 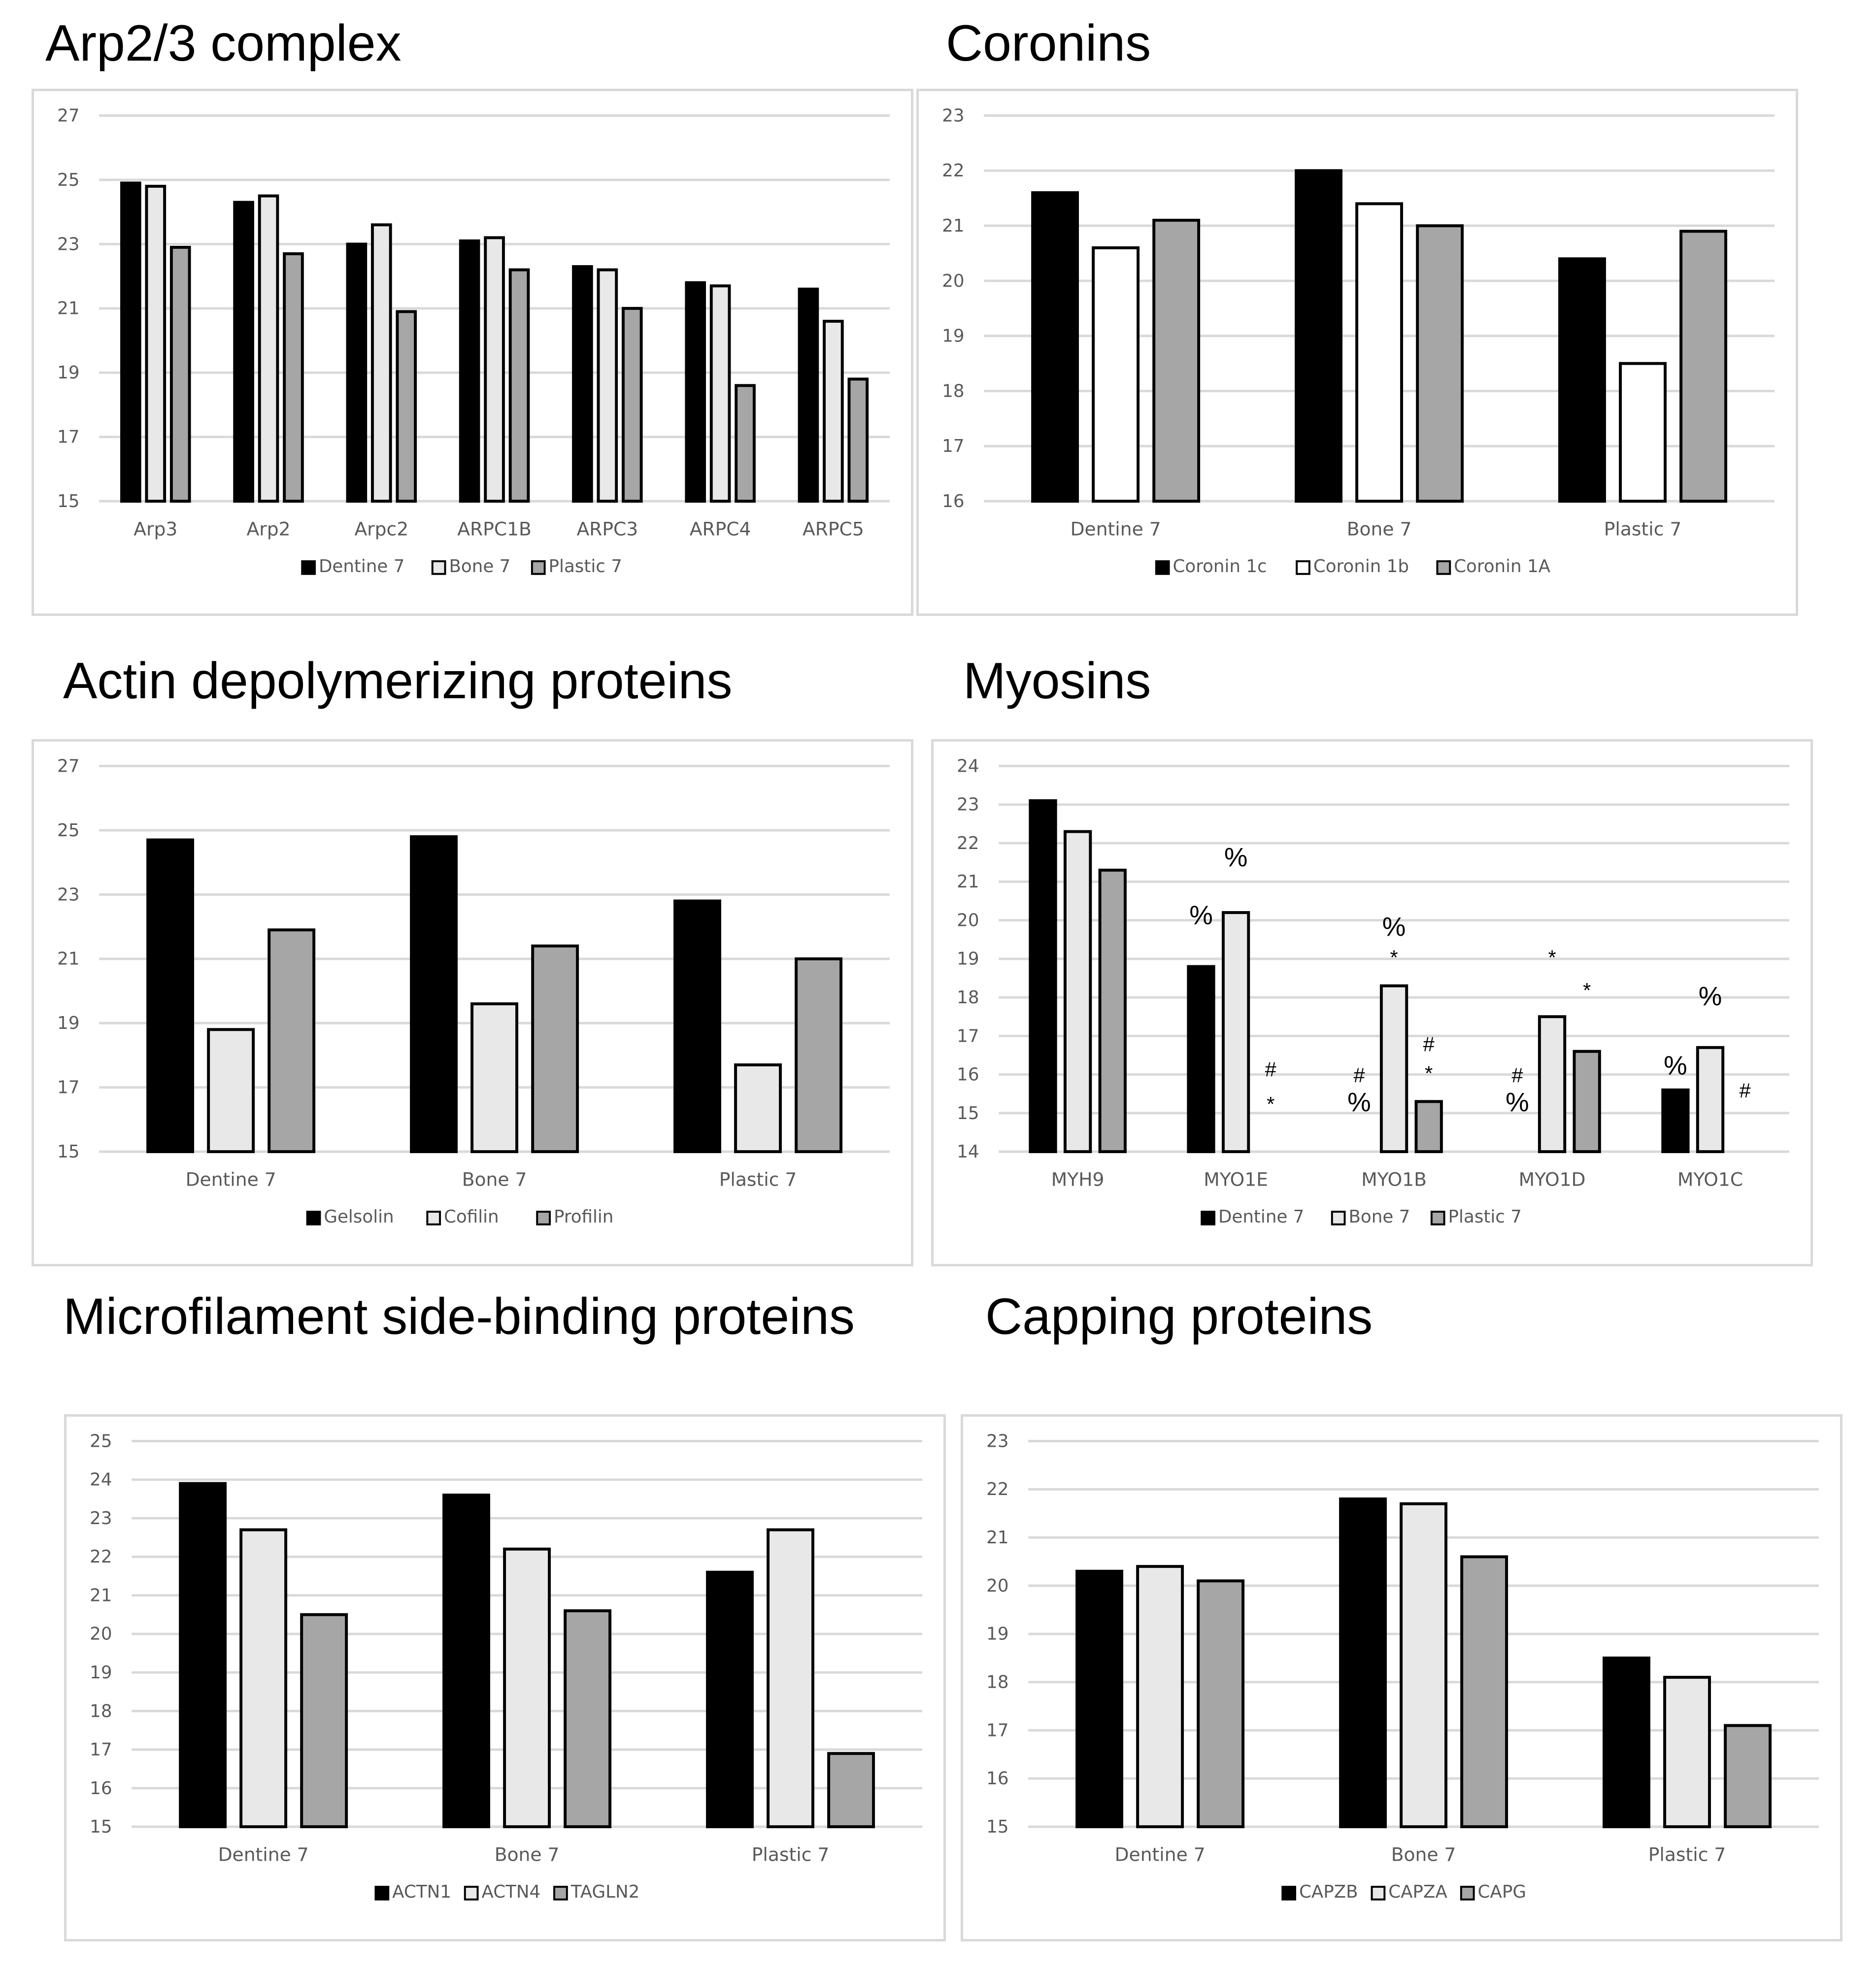 What do you see at coordinates (466, 1662) in the screenshot?
I see `bar-bone-7-actn1` at bounding box center [466, 1662].